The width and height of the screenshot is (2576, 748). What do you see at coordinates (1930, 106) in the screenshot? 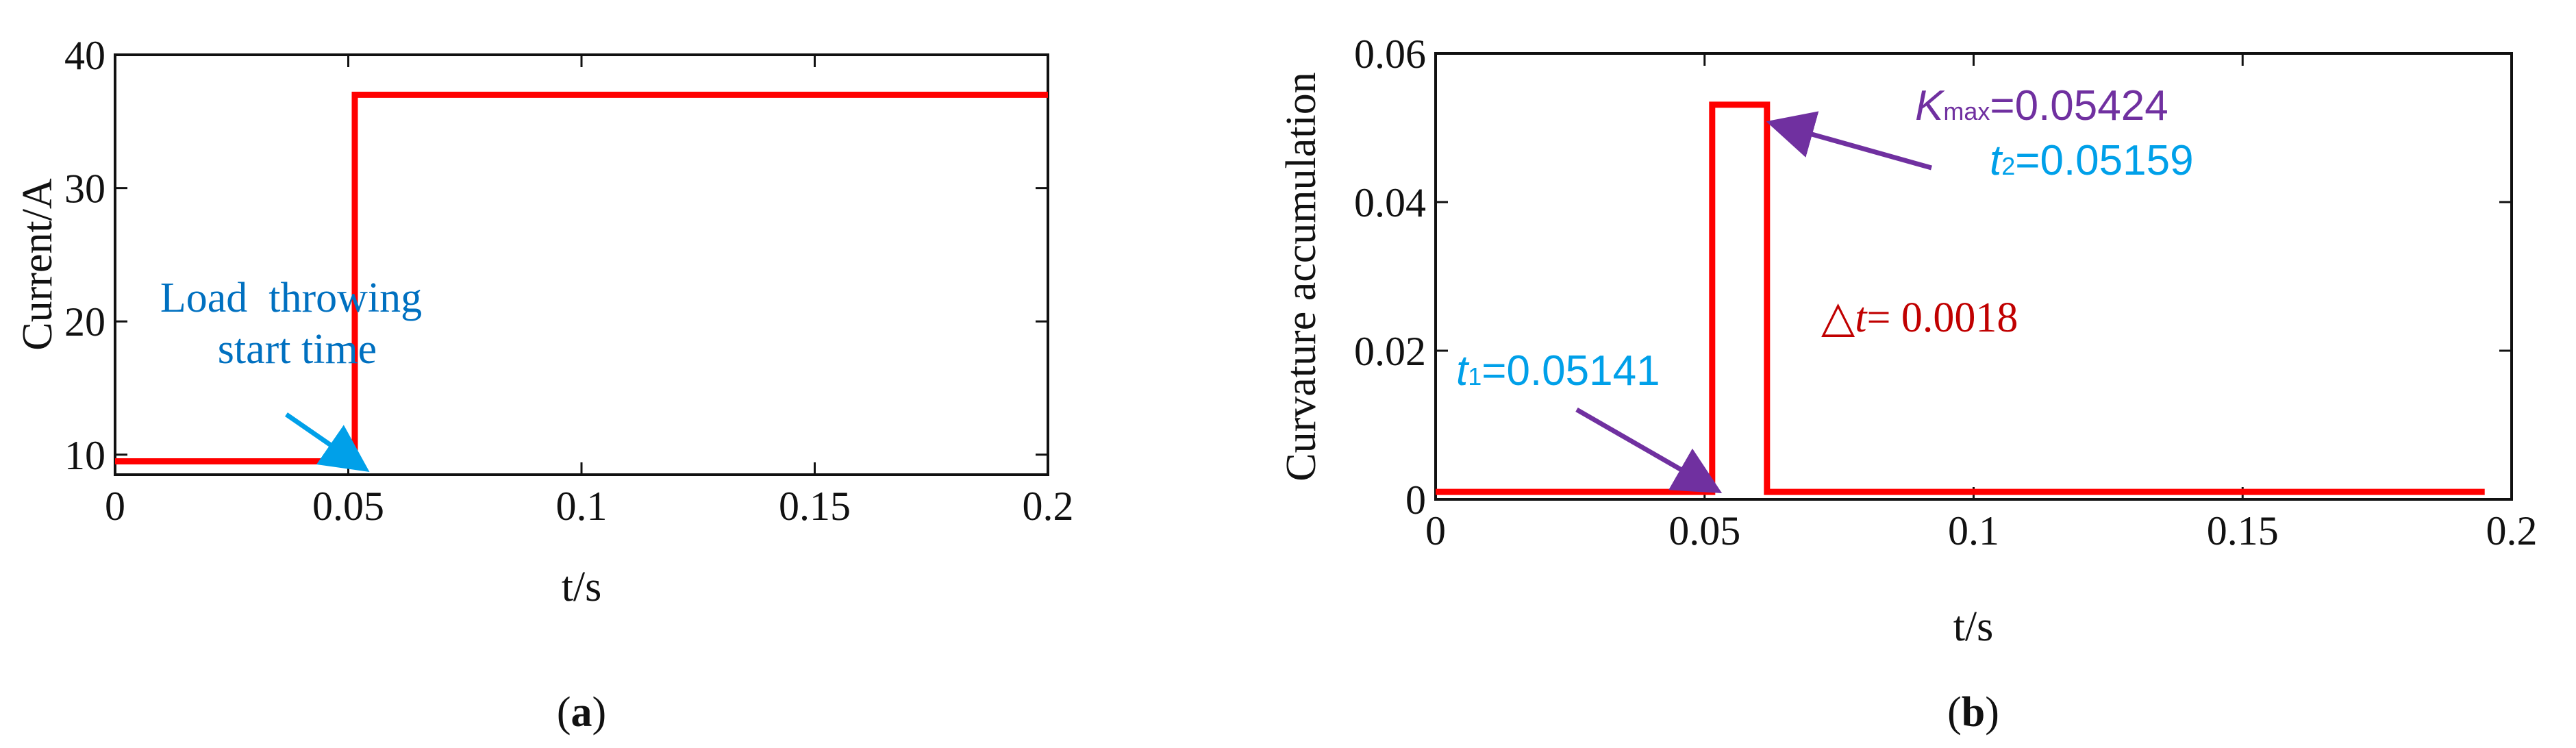
I see `kmax-symbol: K` at bounding box center [1930, 106].